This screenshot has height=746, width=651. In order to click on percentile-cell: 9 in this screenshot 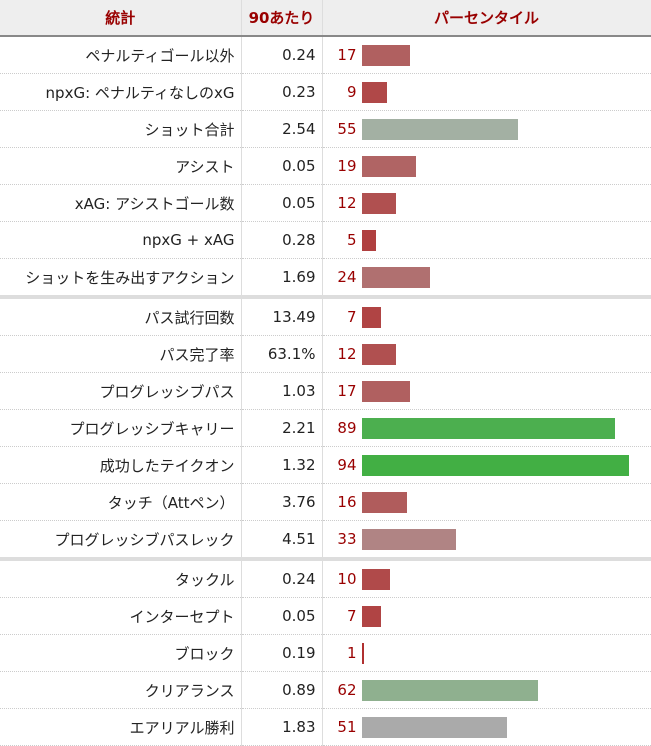, I will do `click(486, 92)`.